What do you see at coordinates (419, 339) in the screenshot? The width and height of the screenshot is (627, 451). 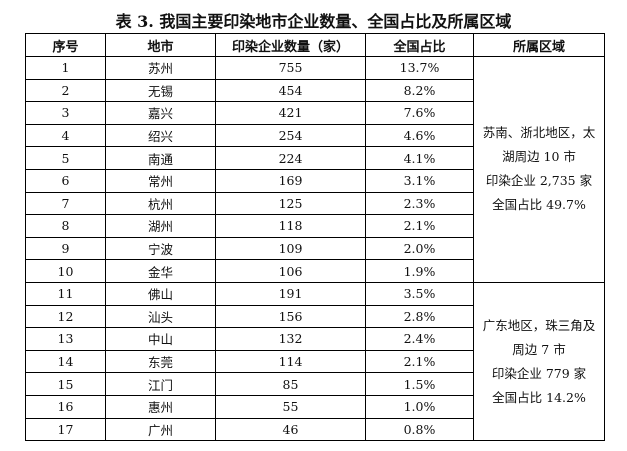 I see `share-cell: 2.4%` at bounding box center [419, 339].